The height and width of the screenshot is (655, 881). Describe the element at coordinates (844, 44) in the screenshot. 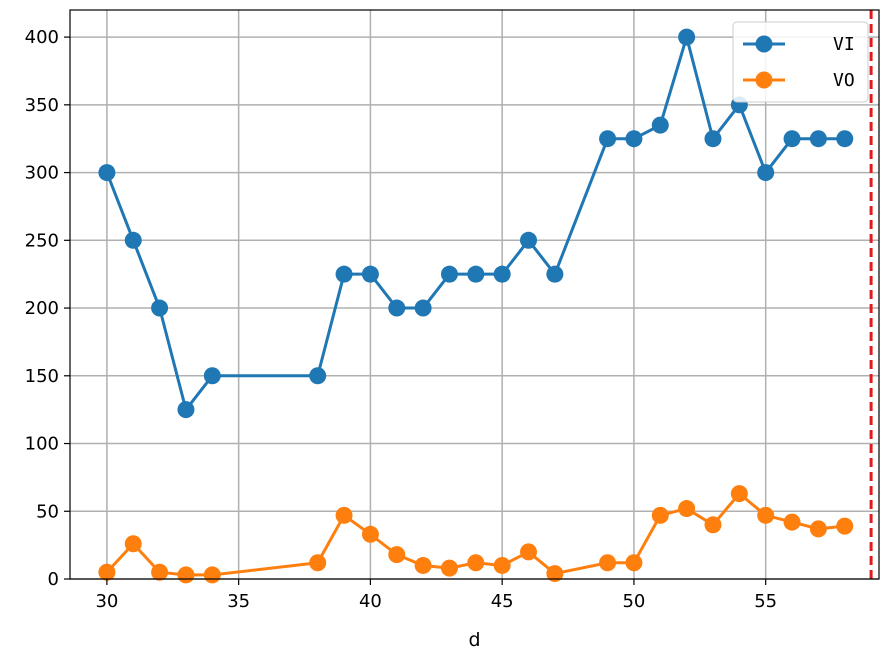

I see `legend-label-vi: VI` at that location.